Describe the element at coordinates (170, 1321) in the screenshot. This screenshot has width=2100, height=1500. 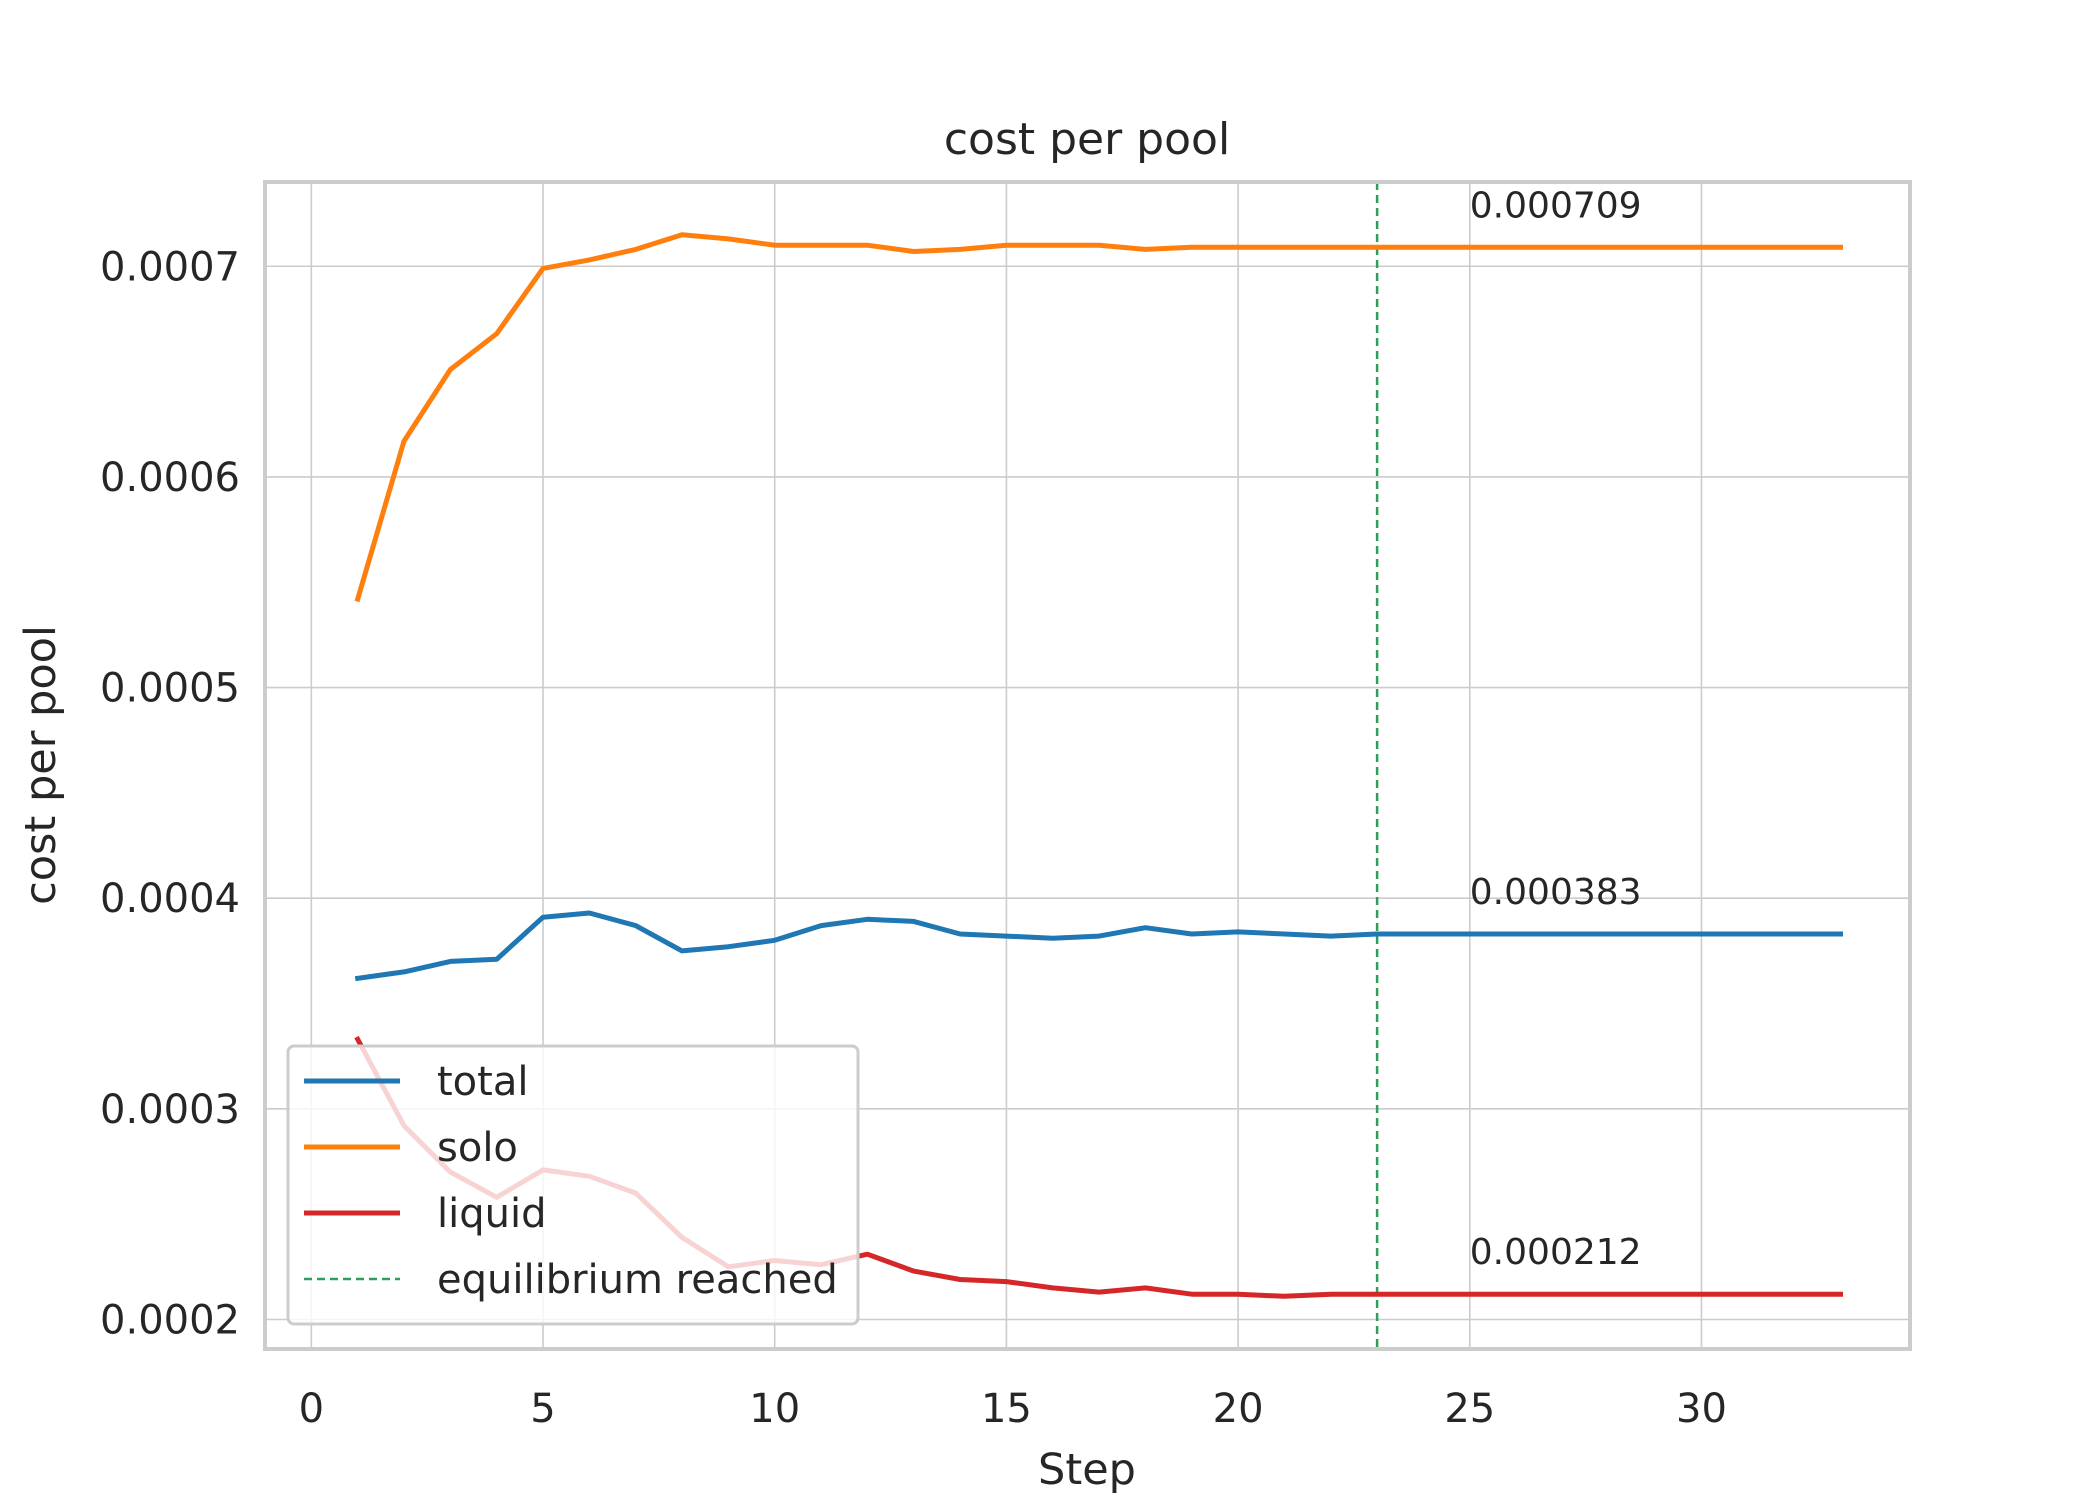
I see `y-tick-label: 0.0002` at that location.